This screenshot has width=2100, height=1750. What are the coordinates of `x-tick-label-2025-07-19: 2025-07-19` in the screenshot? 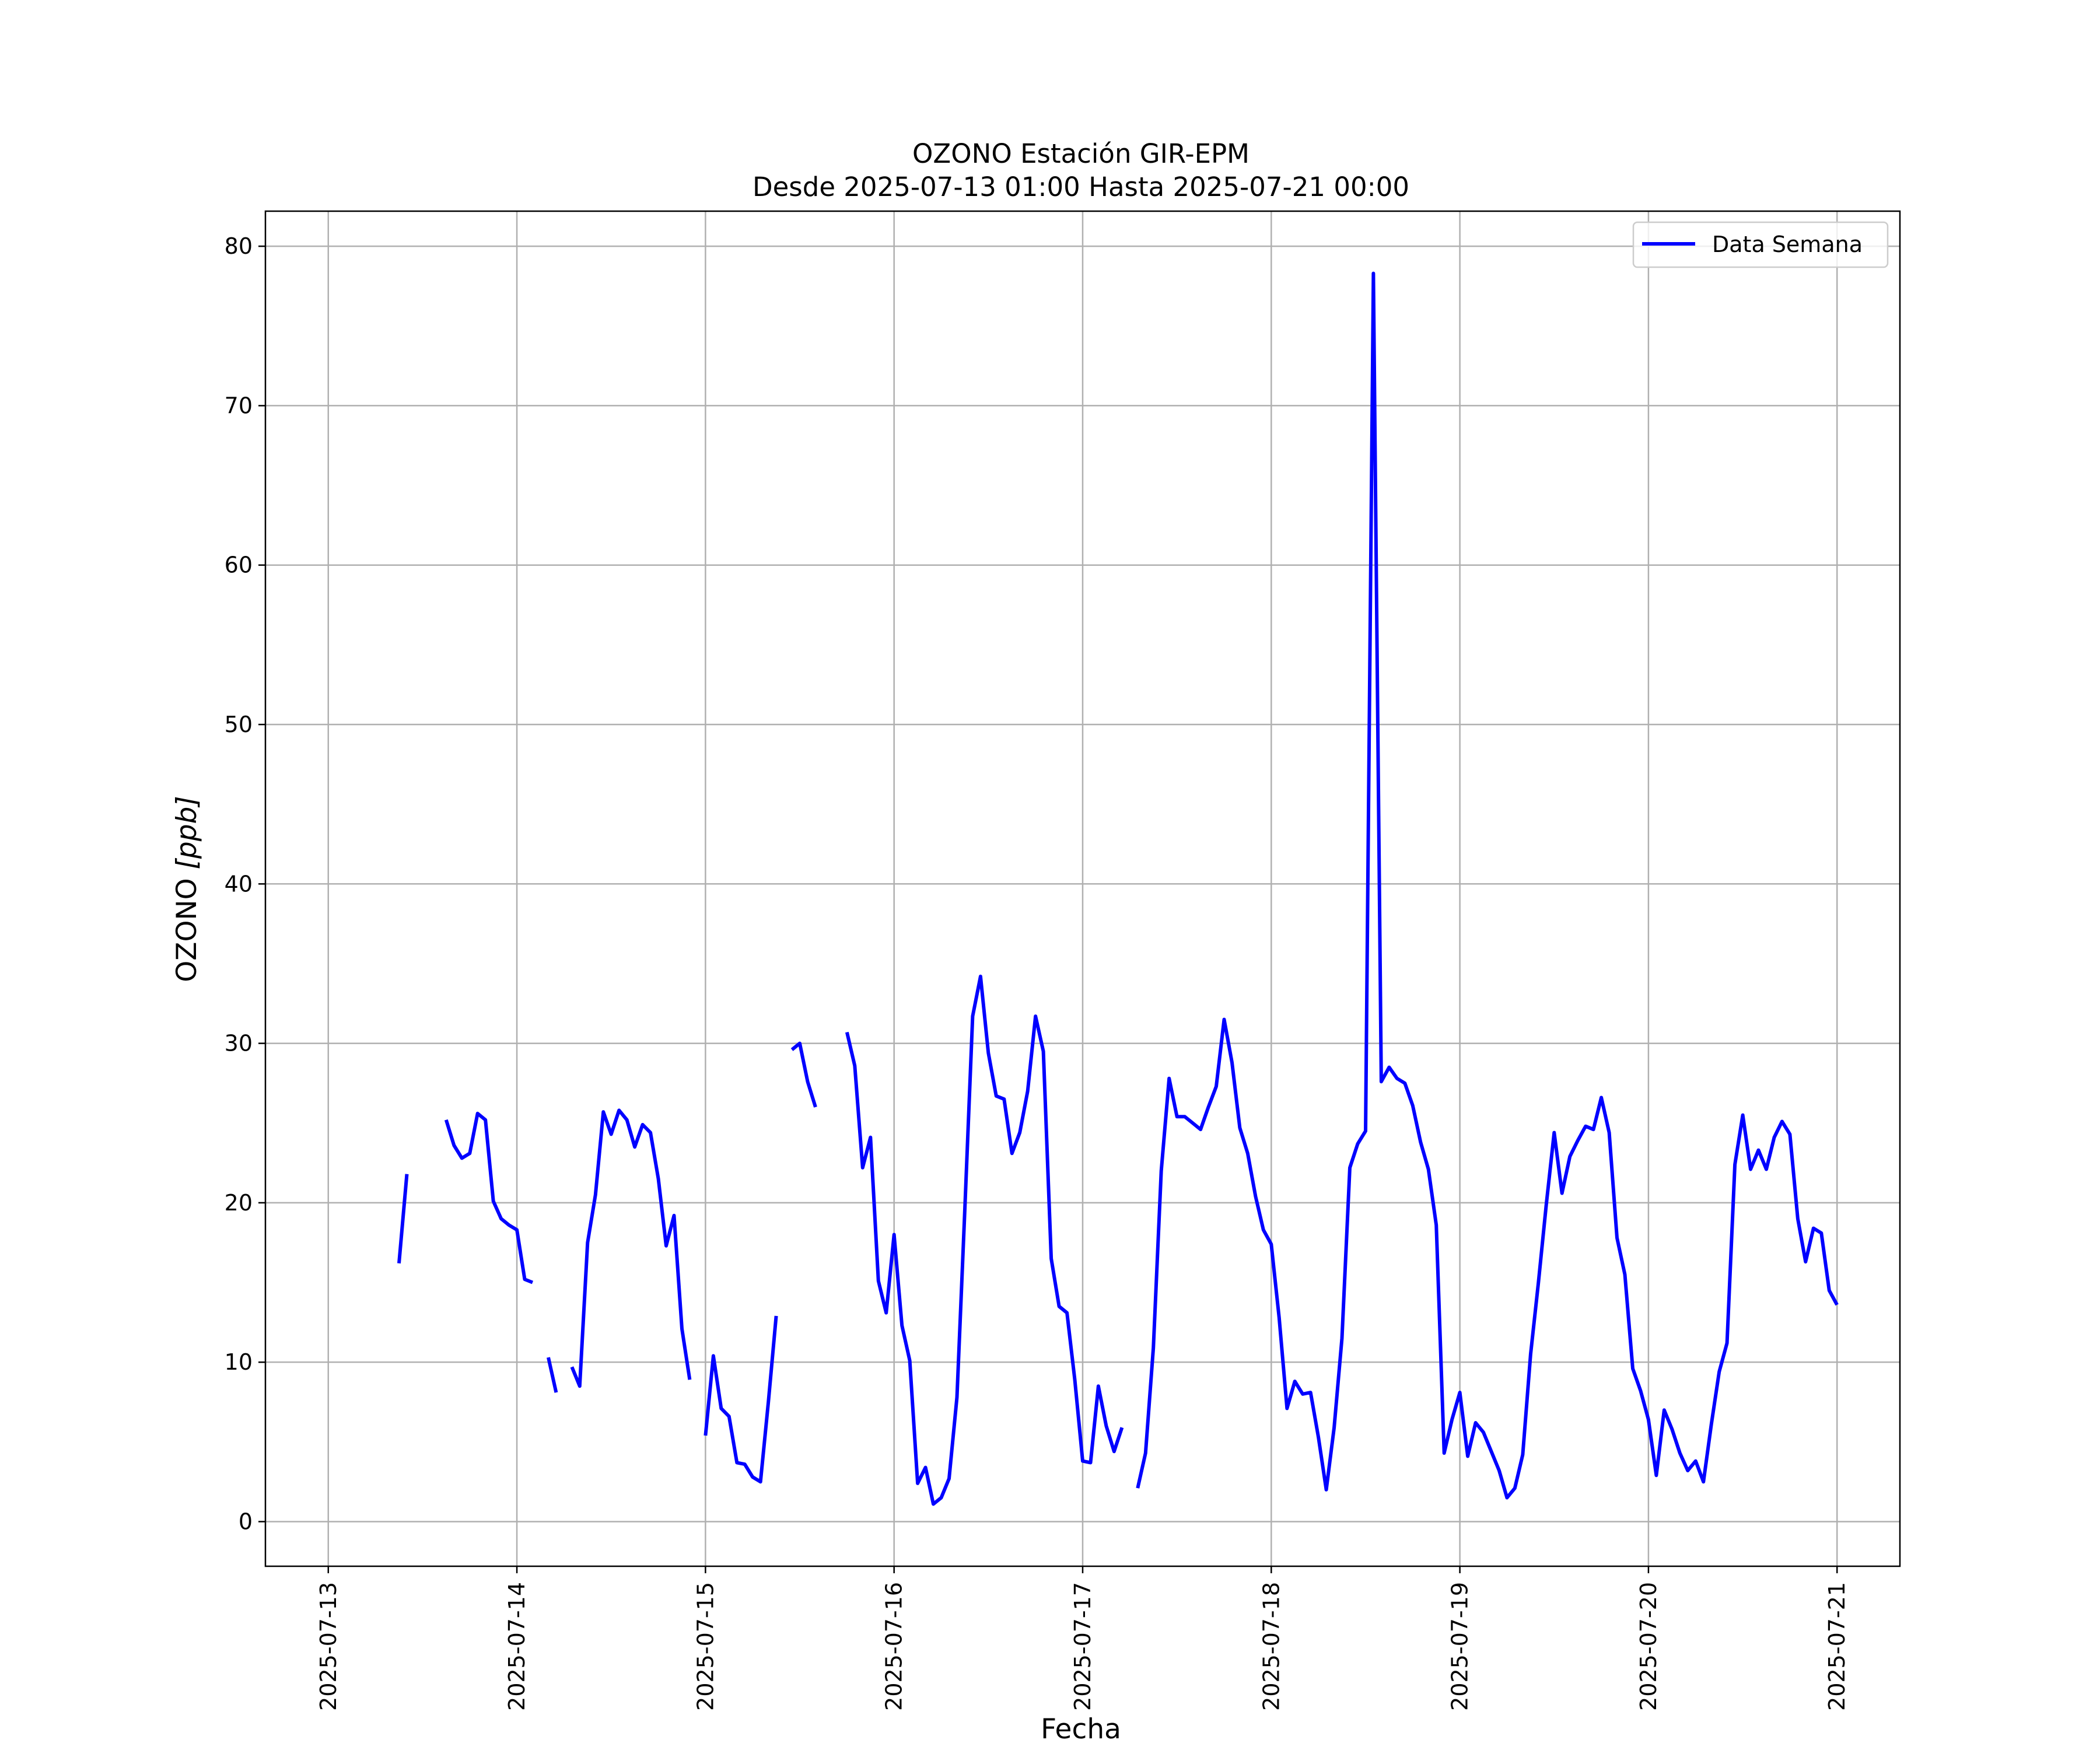 It's located at (1460, 1646).